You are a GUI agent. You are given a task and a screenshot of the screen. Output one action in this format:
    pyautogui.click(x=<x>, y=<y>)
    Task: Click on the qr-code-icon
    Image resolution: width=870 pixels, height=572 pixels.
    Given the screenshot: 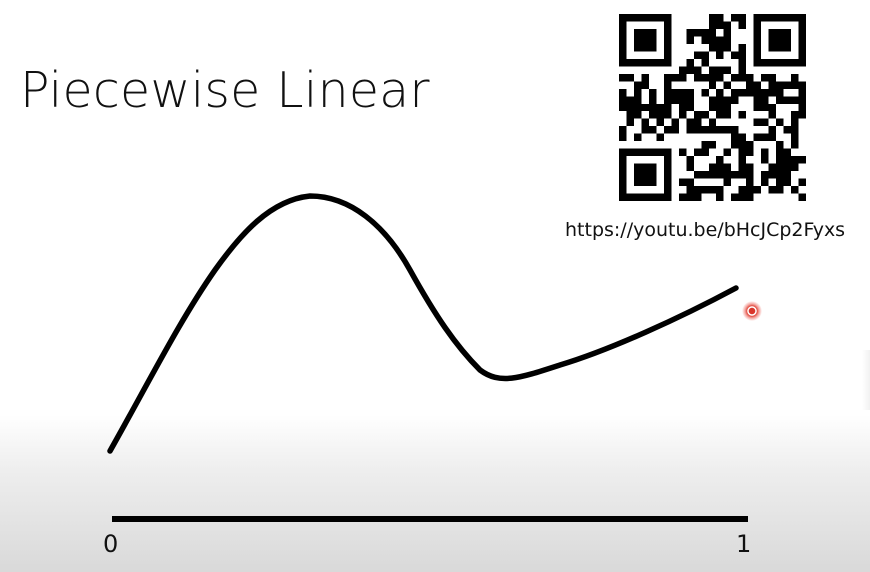 What is the action you would take?
    pyautogui.click(x=712, y=107)
    